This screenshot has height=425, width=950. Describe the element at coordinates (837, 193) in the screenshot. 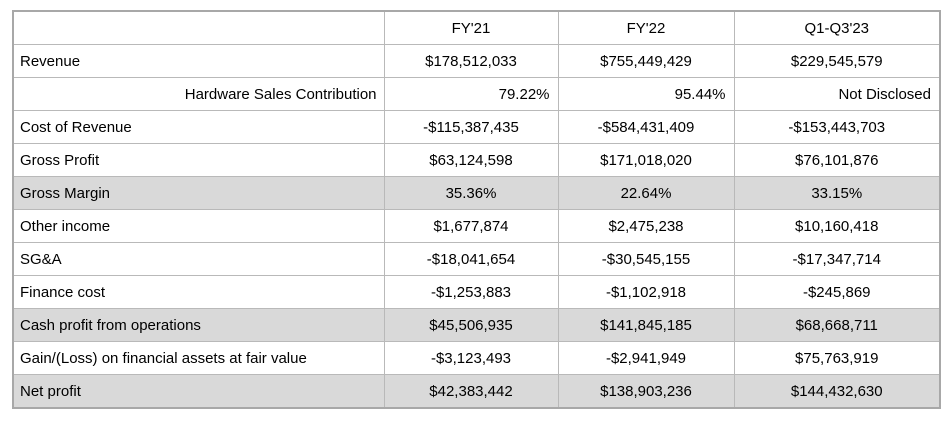

I see `value-cell: 33.15%` at that location.